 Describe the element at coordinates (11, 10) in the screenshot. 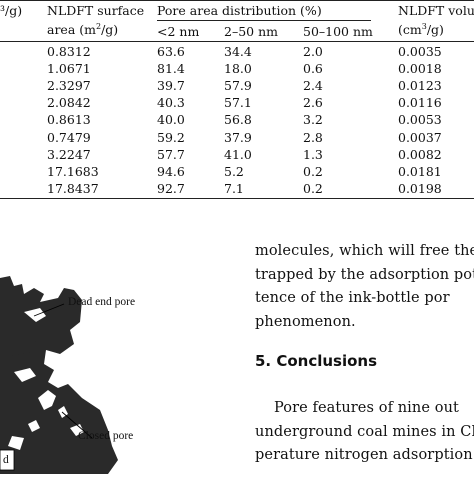

I see `header-col0-unit: ³/g)` at that location.